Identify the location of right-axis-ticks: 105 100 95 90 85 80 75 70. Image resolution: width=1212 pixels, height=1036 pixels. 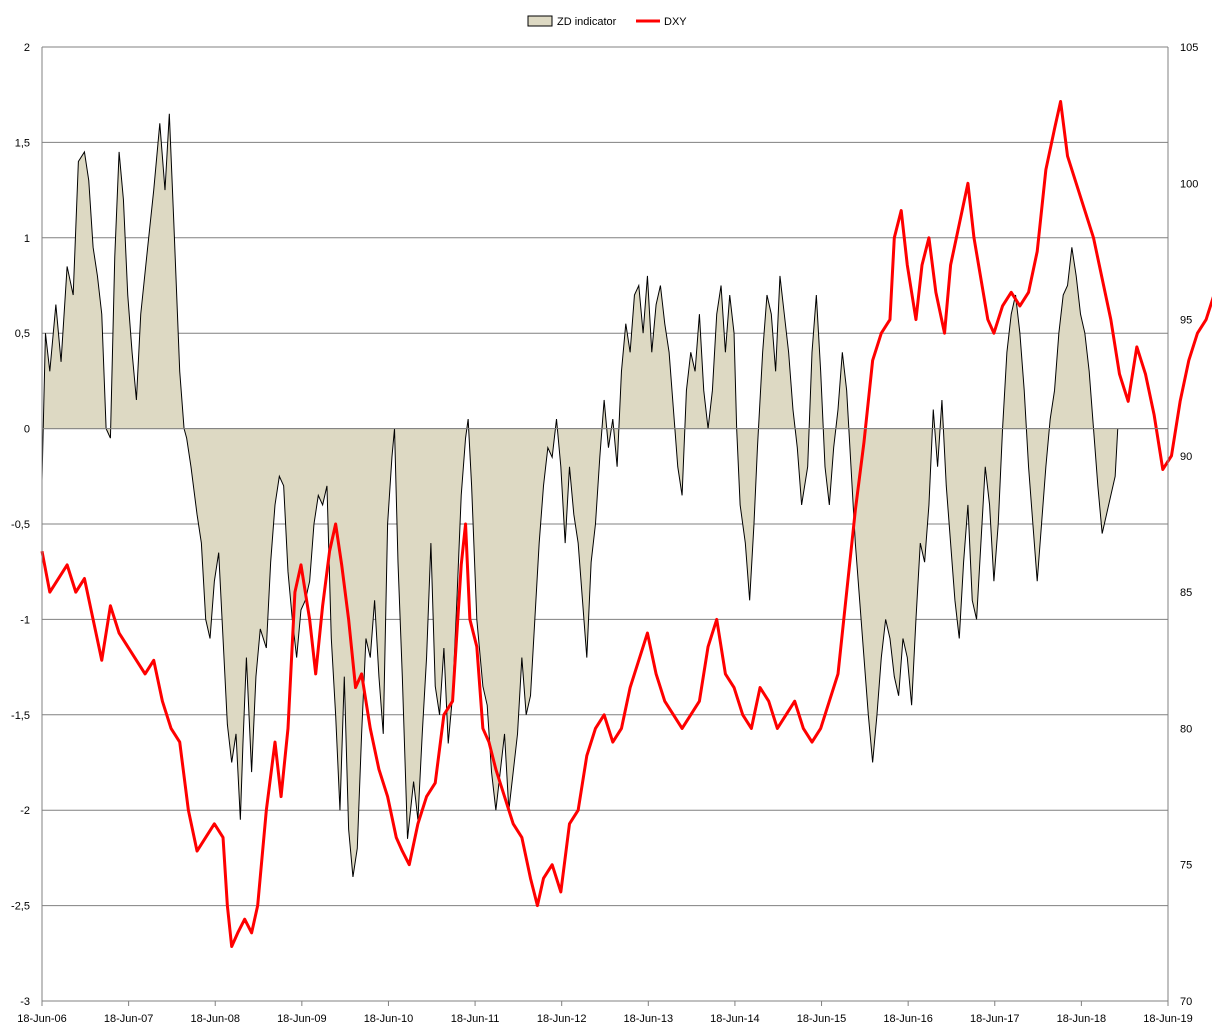
(1189, 525).